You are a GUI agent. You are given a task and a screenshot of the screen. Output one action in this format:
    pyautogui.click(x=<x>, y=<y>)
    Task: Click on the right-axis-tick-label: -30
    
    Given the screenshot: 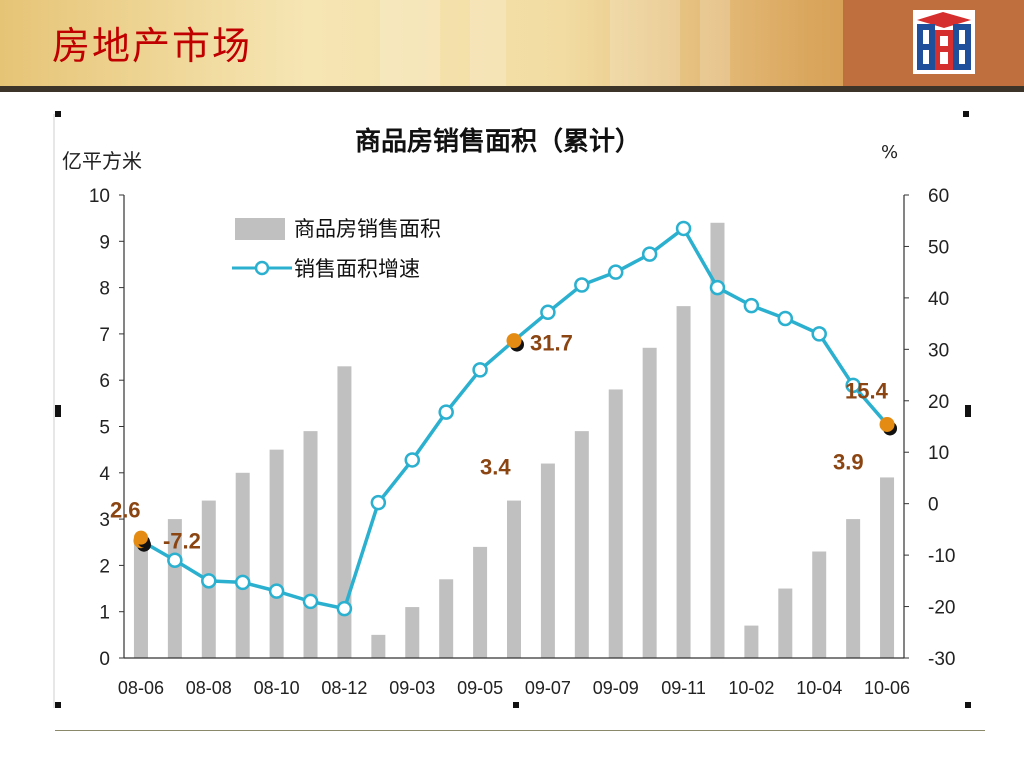 What is the action you would take?
    pyautogui.click(x=941, y=659)
    